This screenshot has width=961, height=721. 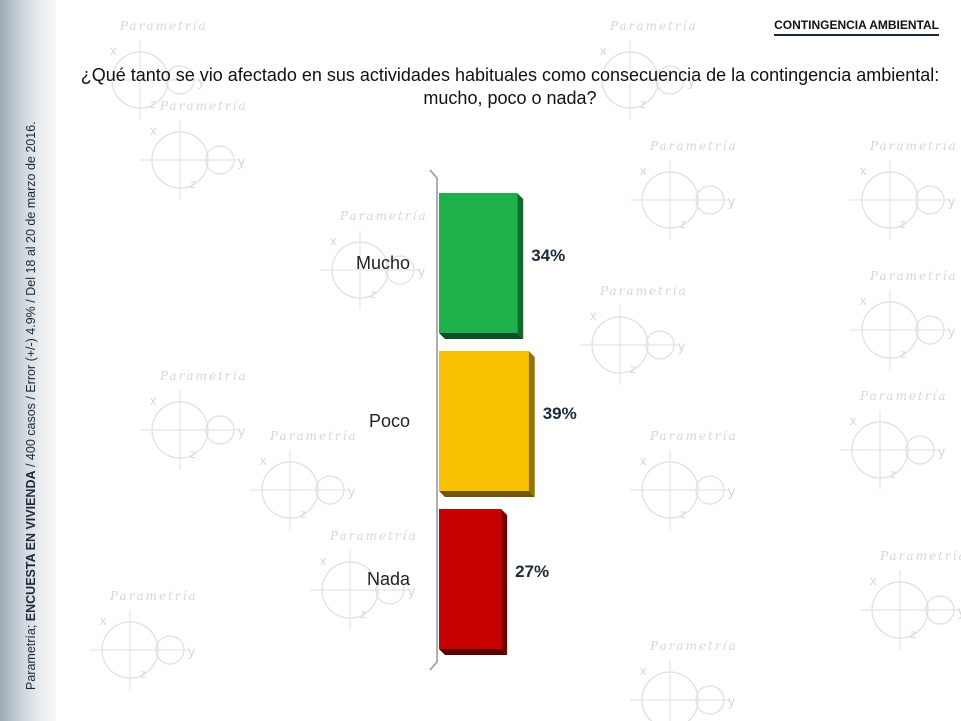 I want to click on bar-mucho, so click(x=481, y=266).